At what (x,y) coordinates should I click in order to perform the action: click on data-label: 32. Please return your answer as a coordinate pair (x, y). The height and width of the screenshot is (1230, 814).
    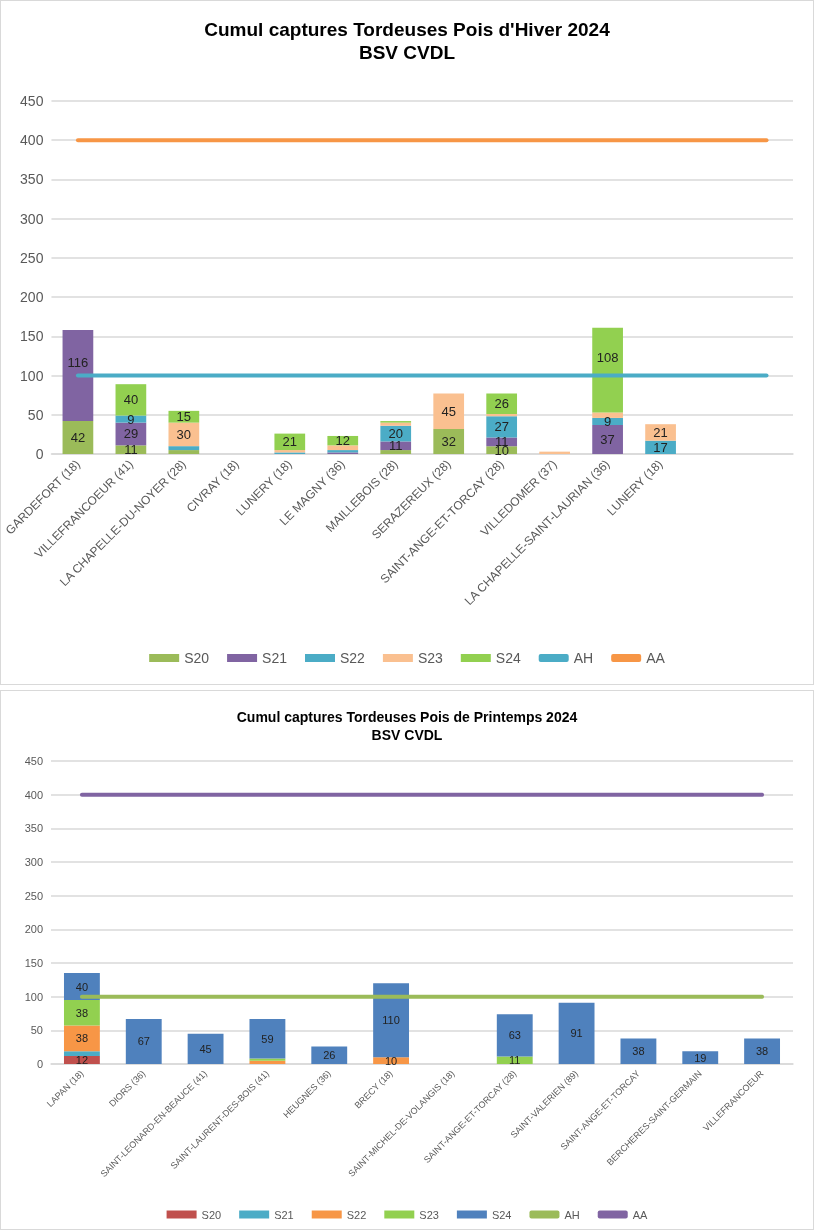
    Looking at the image, I should click on (448, 441).